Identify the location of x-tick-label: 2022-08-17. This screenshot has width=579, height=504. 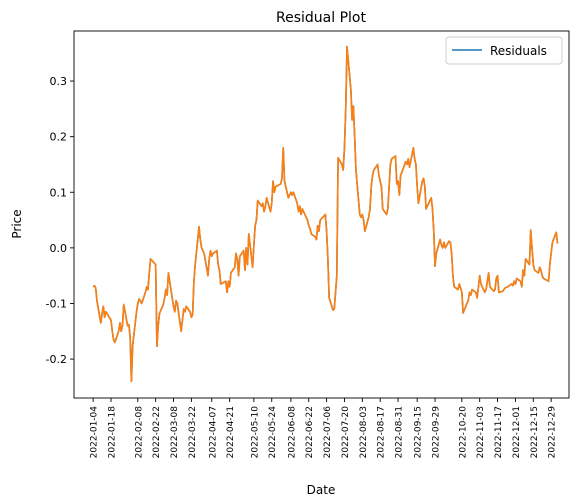
(382, 432).